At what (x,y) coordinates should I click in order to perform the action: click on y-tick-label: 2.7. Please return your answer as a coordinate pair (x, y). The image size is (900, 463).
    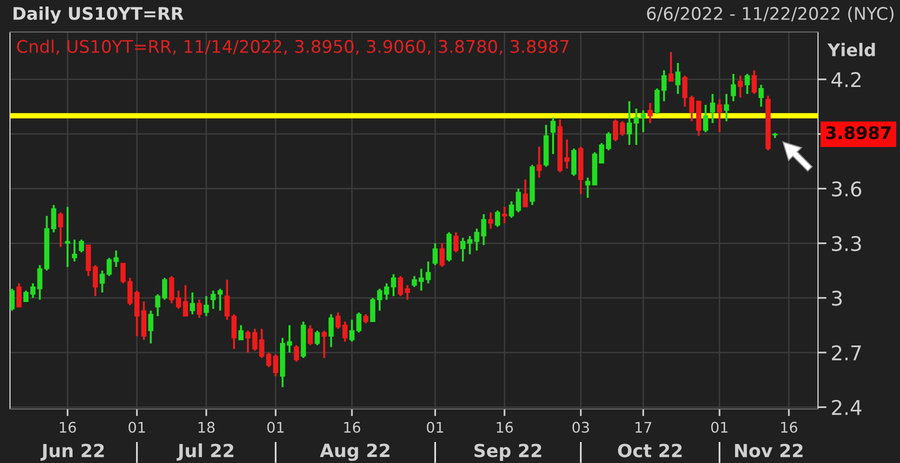
    Looking at the image, I should click on (846, 352).